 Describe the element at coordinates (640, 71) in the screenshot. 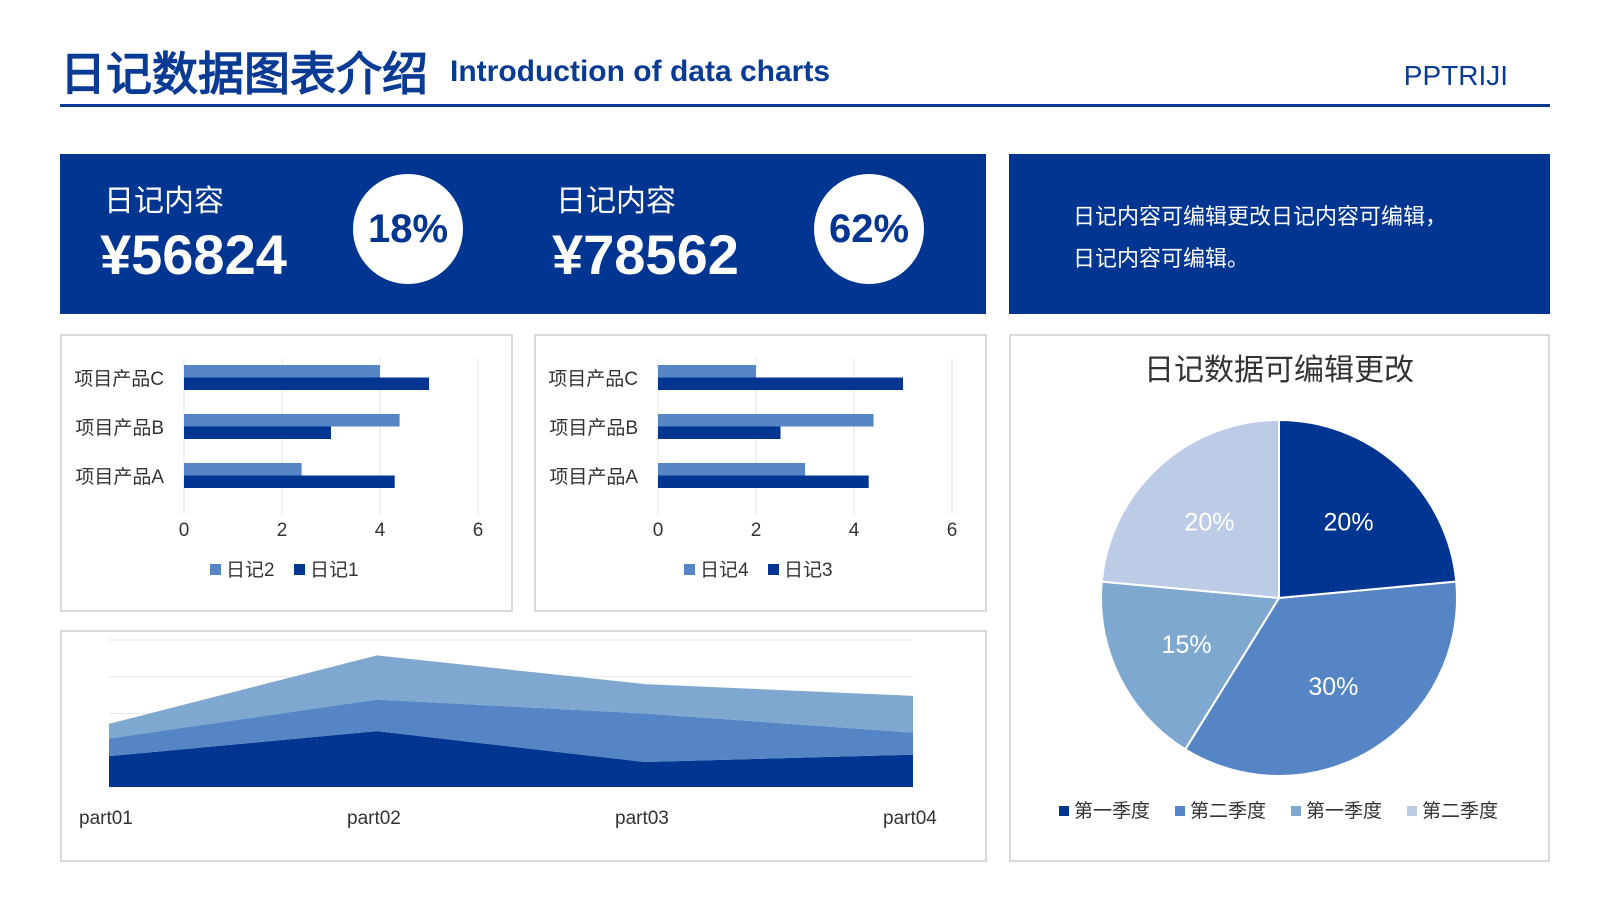

I see `page-subtitle: Introduction of data charts` at that location.